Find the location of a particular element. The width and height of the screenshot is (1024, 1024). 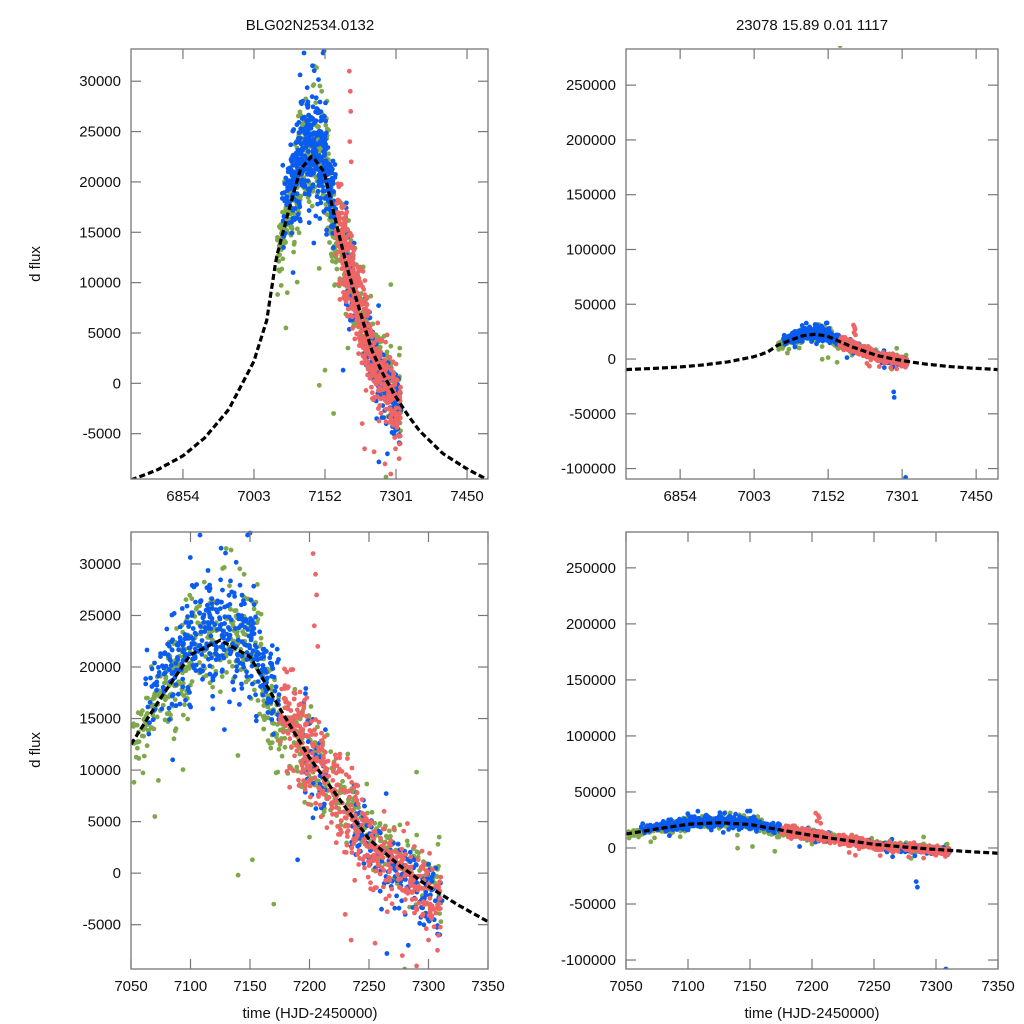

x-tick-label: 7003 is located at coordinates (253, 496).